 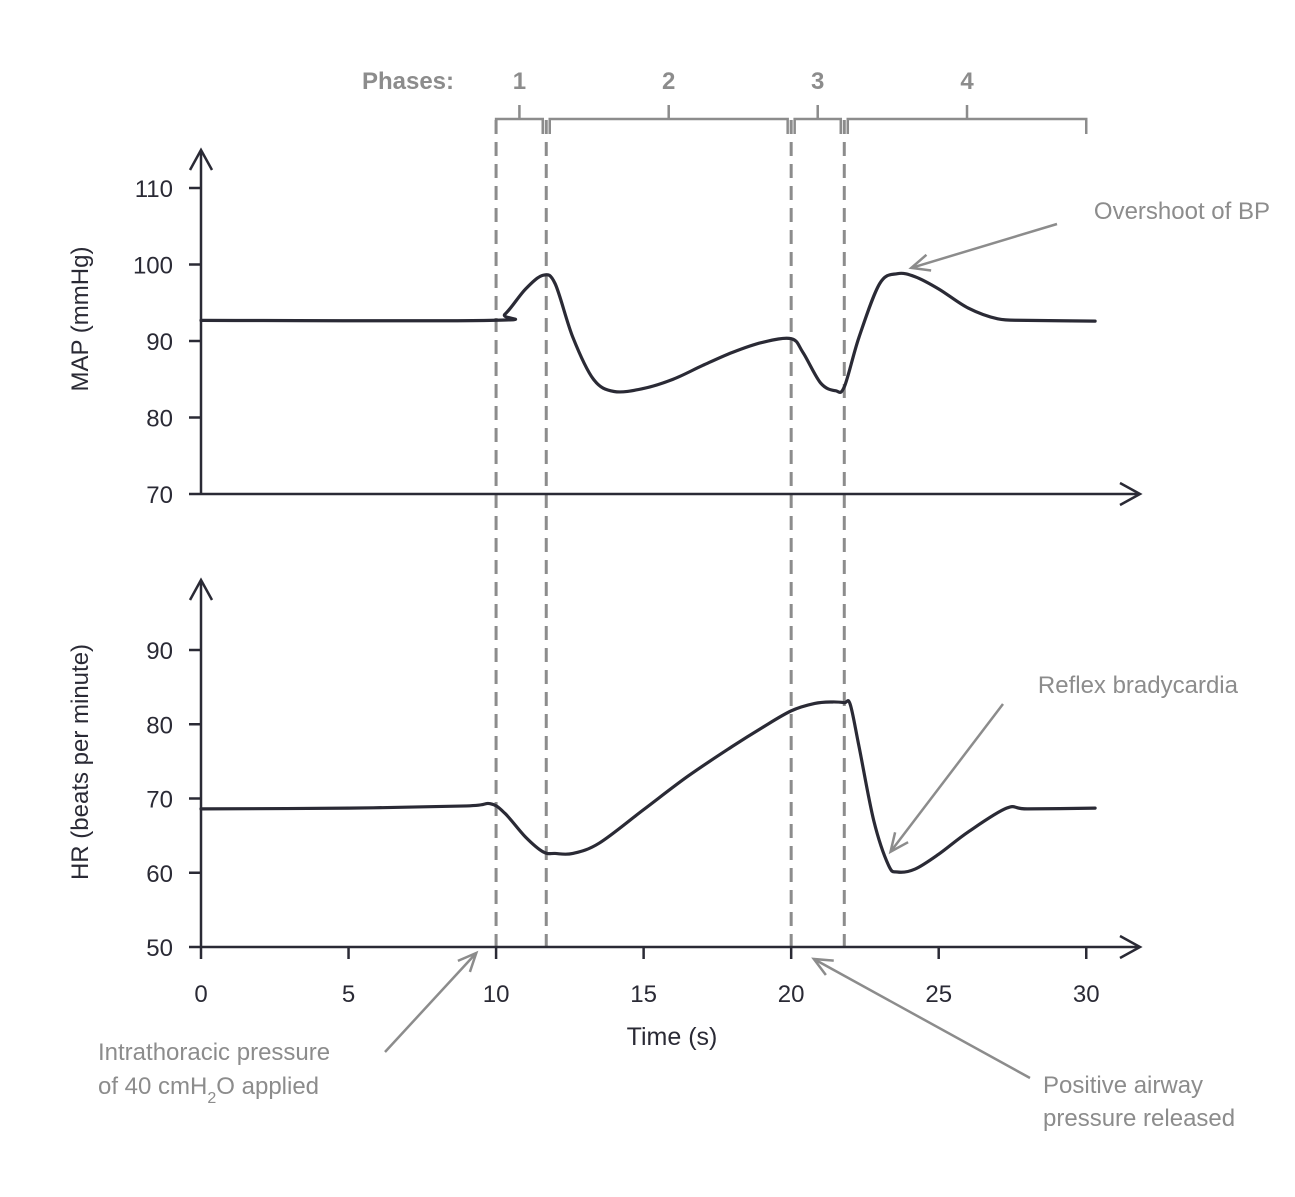 What do you see at coordinates (668, 119) in the screenshot?
I see `phase-2-bracket` at bounding box center [668, 119].